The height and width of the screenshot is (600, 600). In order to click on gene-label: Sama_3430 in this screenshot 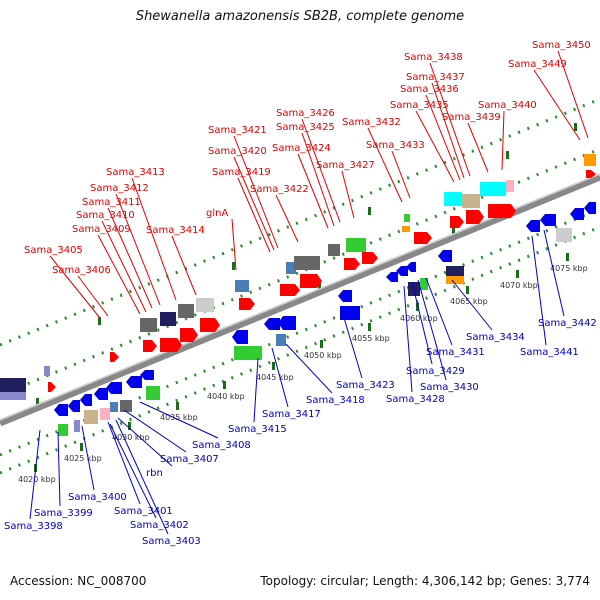, I will do `click(449, 387)`.